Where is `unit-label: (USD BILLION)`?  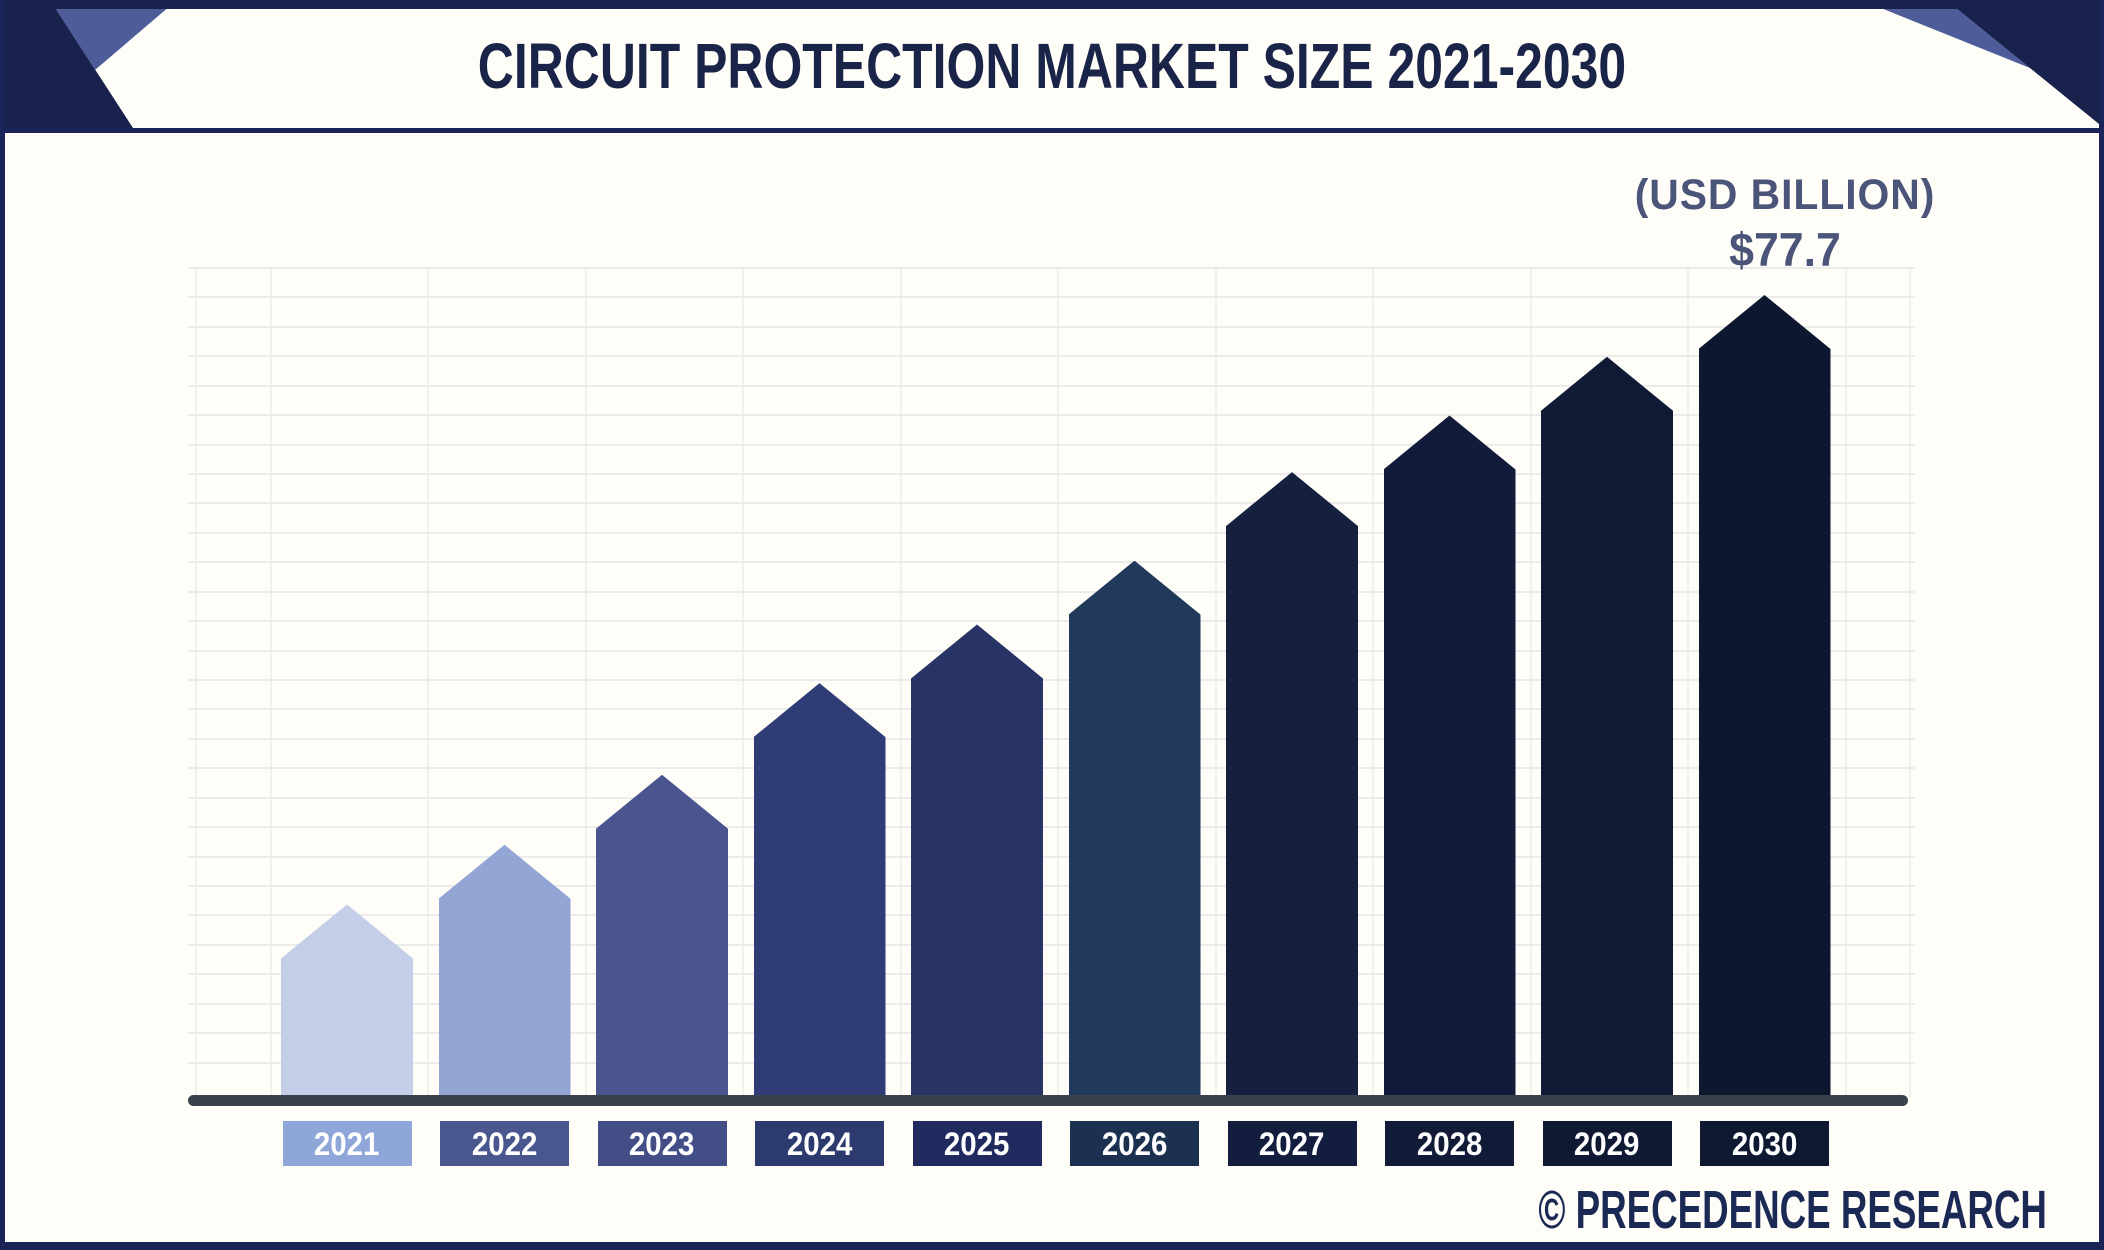
unit-label: (USD BILLION) is located at coordinates (1785, 195).